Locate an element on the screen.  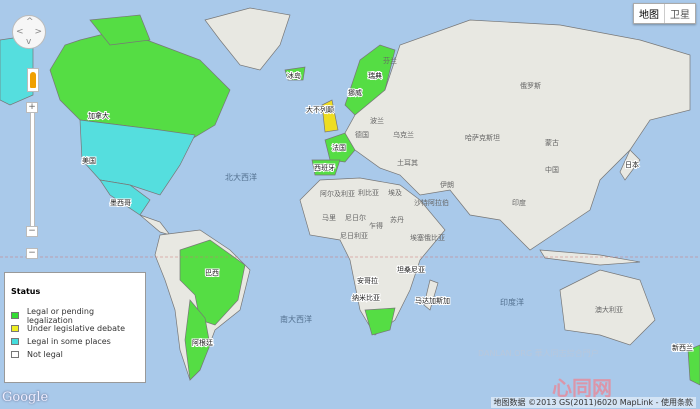
map-attribution: 地图数据 ©2013 GS(2011)6020 MapLink - 使用条款 is located at coordinates (593, 402).